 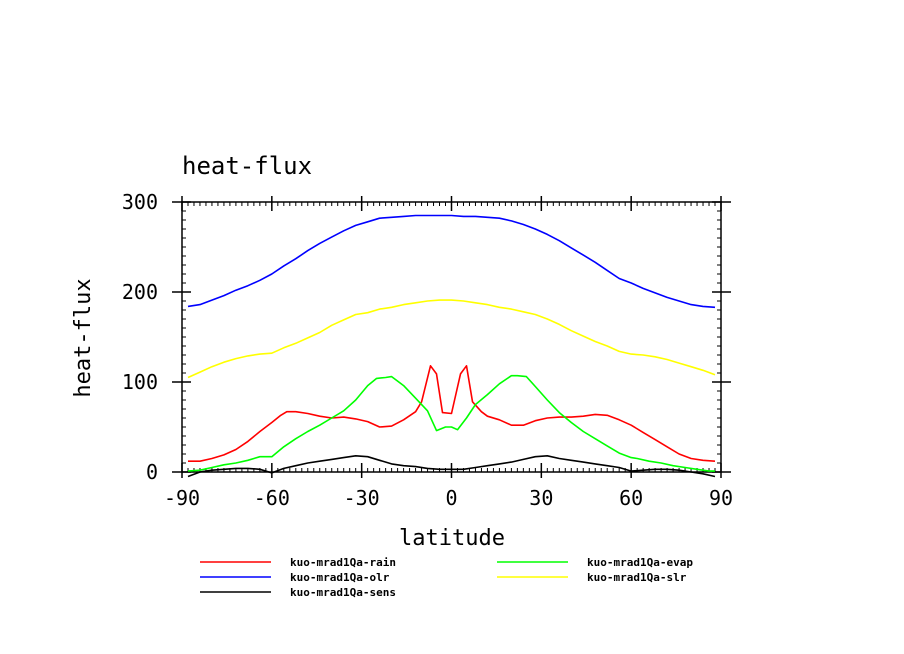 What do you see at coordinates (83, 337) in the screenshot?
I see `y-axis-label: heat-flux` at bounding box center [83, 337].